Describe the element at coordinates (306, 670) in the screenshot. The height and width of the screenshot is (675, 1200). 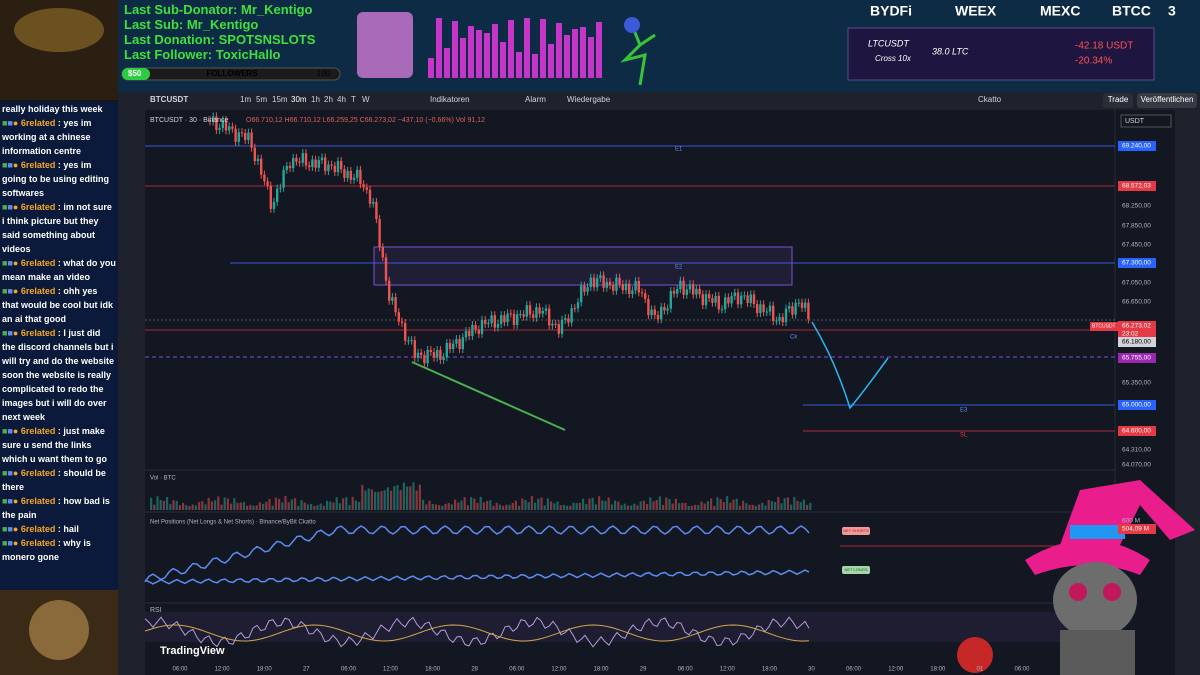
I see `time-label: 27` at that location.